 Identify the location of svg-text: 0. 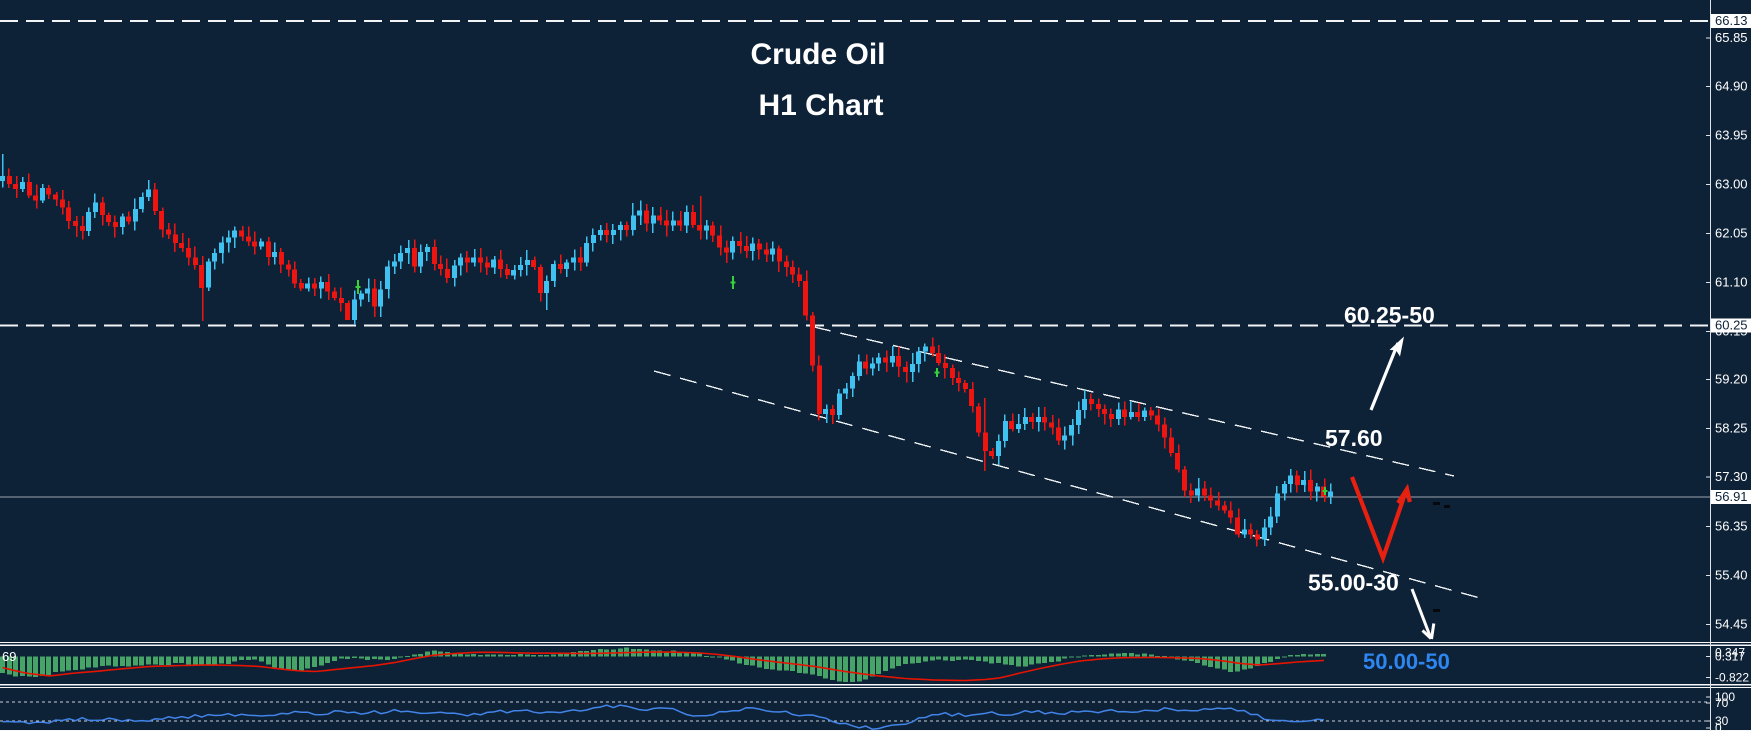
(1718, 726).